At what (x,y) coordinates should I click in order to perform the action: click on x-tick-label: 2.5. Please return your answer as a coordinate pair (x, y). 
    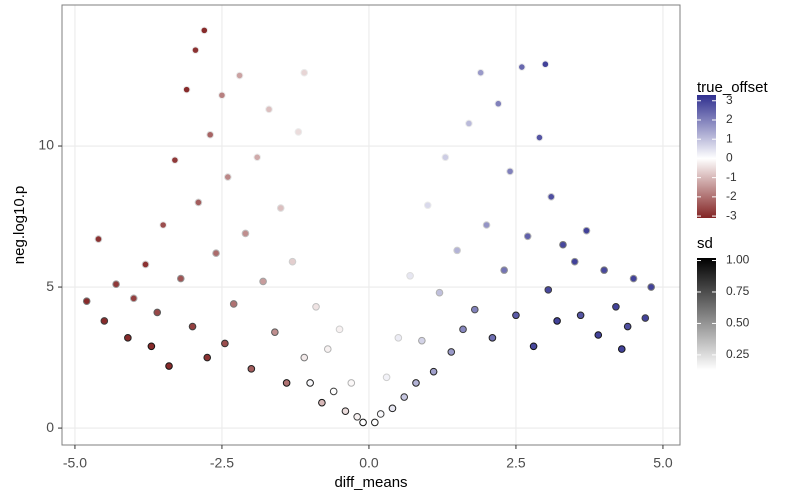
    Looking at the image, I should click on (516, 463).